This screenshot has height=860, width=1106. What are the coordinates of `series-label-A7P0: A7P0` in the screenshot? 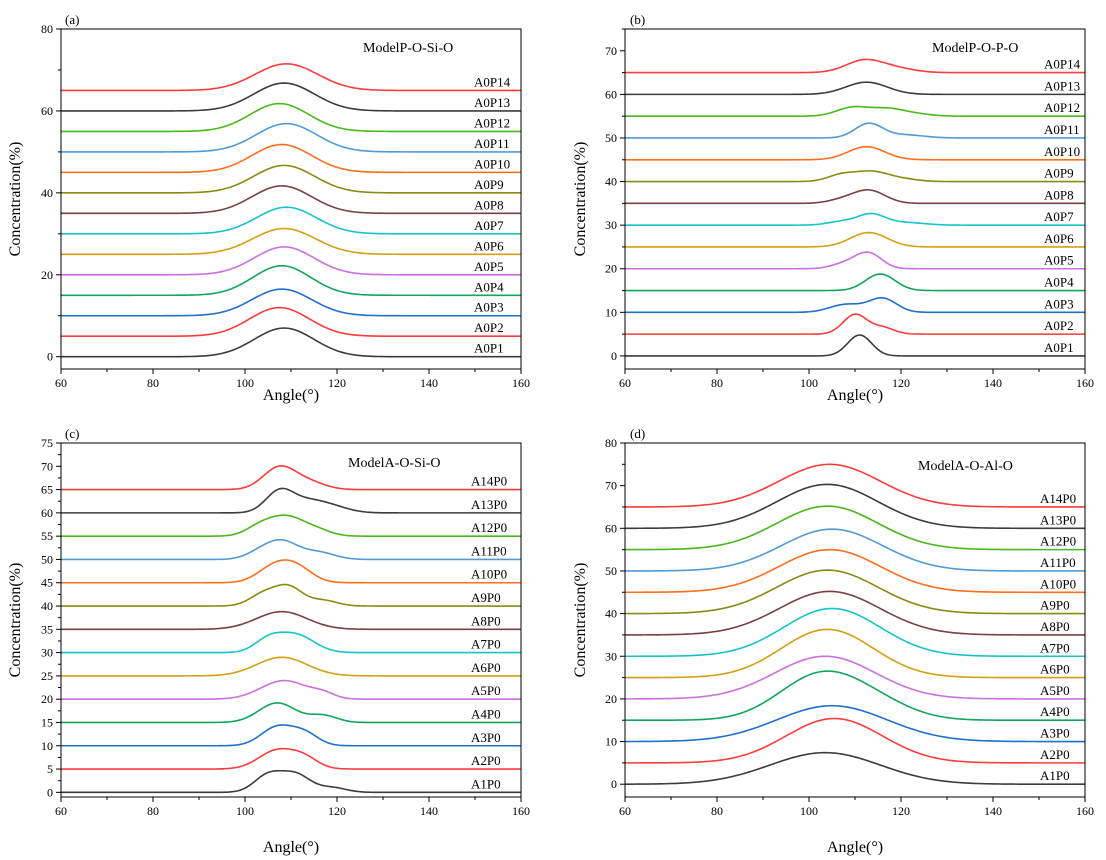 It's located at (486, 644).